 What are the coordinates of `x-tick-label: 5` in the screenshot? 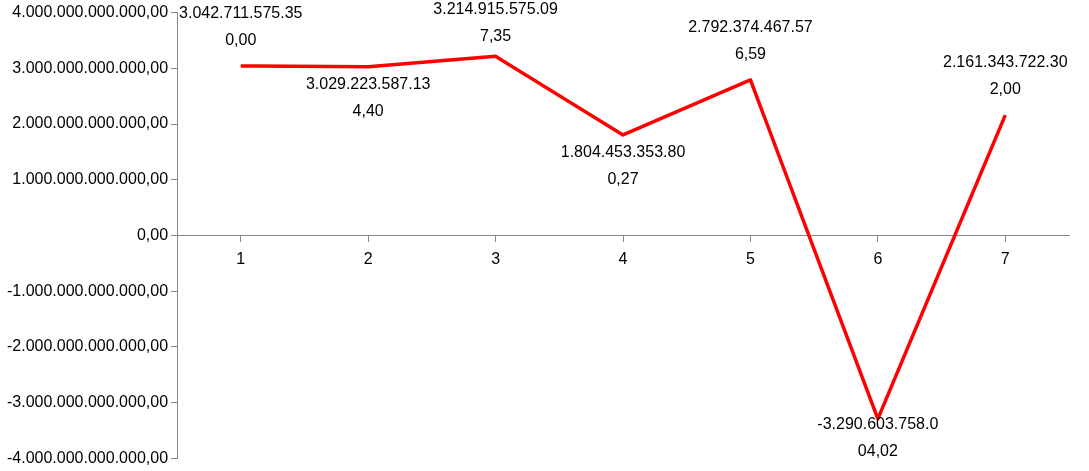 It's located at (750, 258).